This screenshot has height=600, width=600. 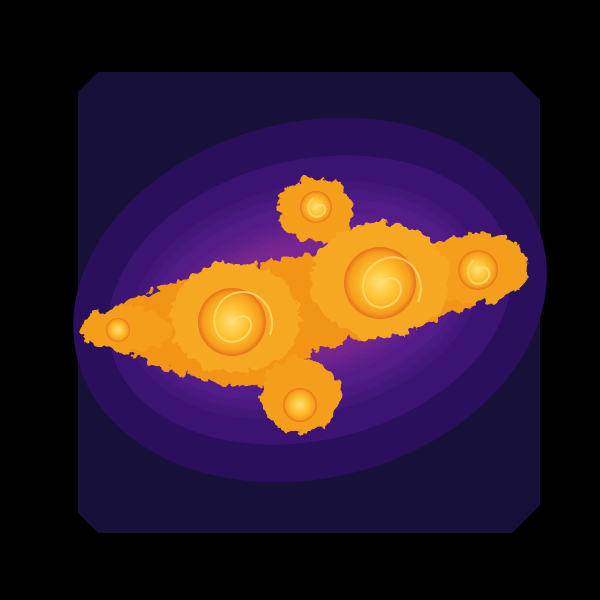 I want to click on spiral-arms, so click(x=352, y=270).